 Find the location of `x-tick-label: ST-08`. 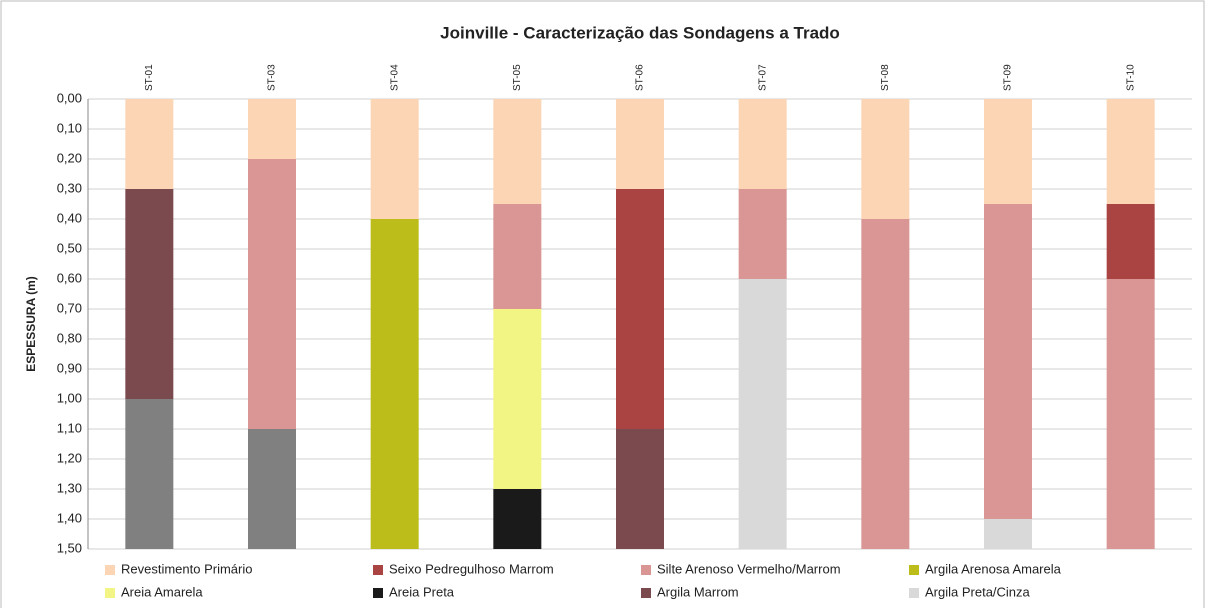

x-tick-label: ST-08 is located at coordinates (885, 77).